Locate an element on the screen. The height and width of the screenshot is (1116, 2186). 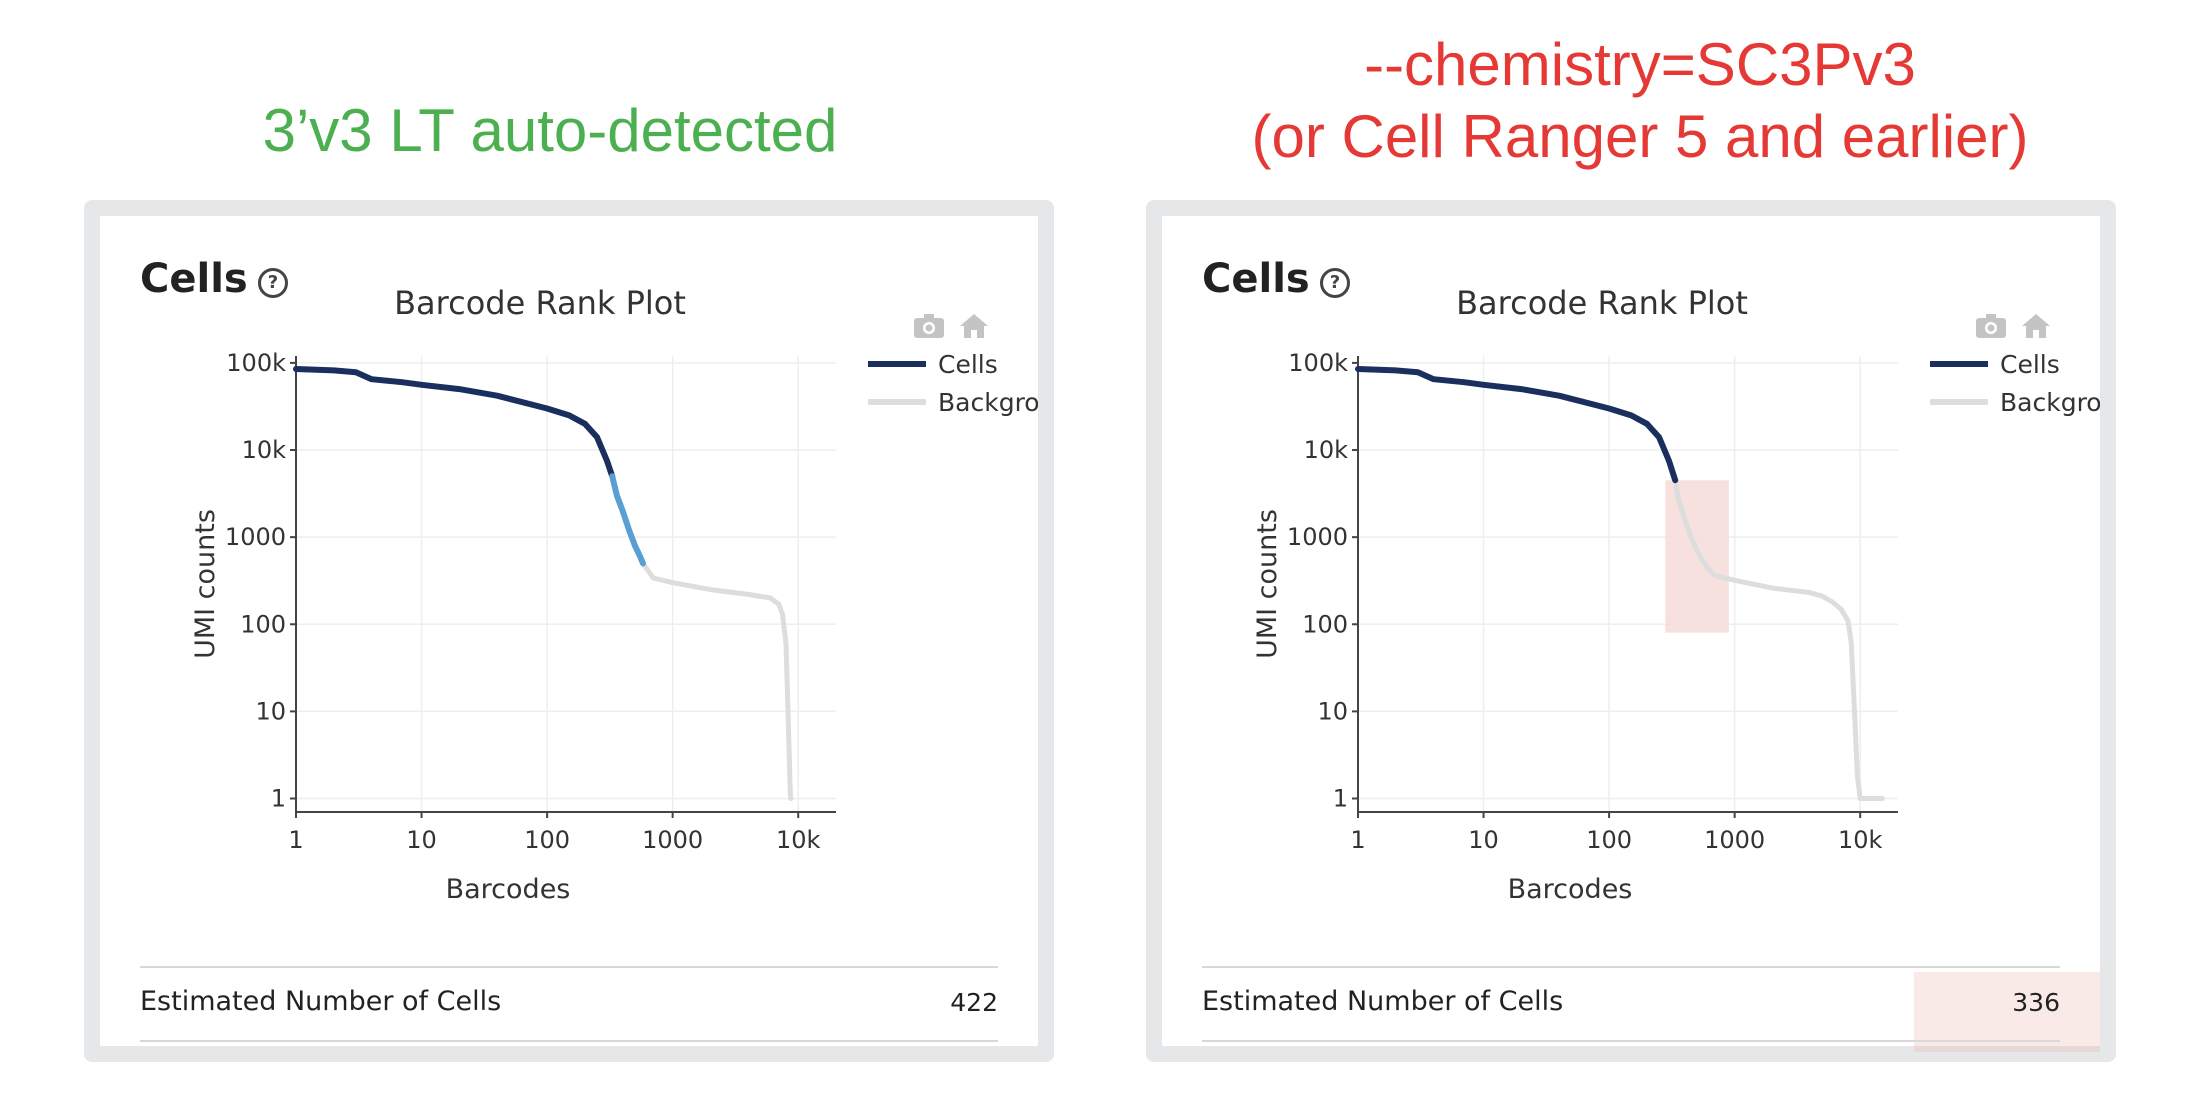
estimated-cells-value: 422 is located at coordinates (974, 1002).